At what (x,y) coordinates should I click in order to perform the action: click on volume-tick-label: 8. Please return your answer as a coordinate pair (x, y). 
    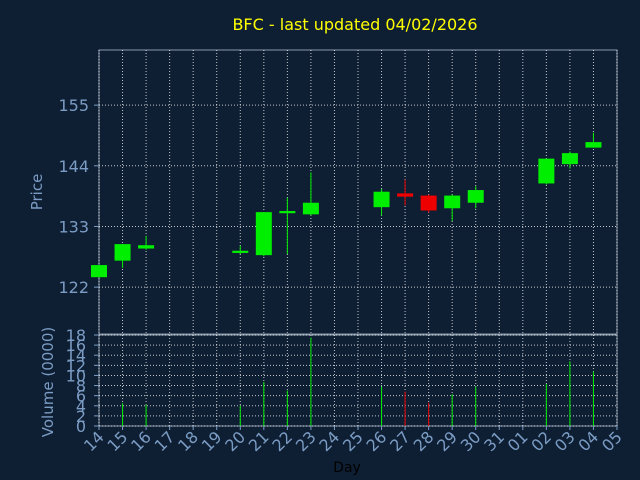
    Looking at the image, I should click on (81, 386).